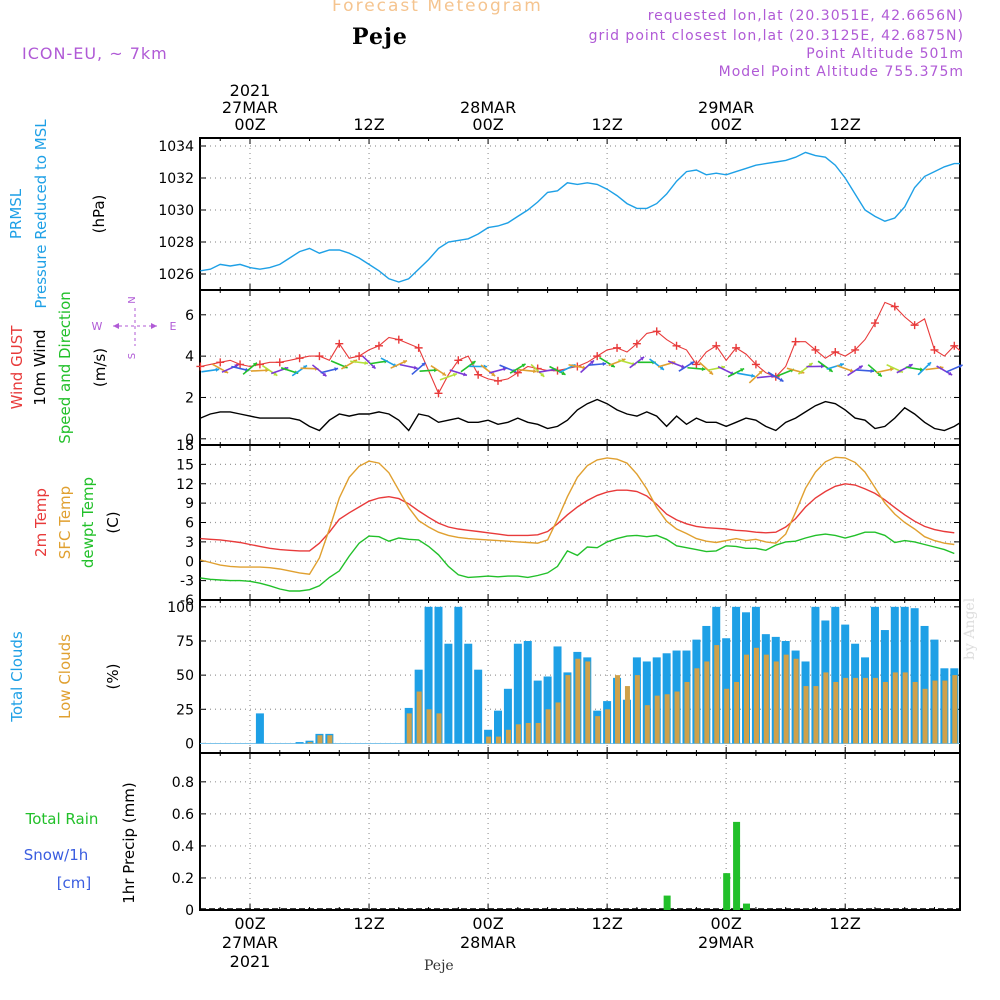  Describe the element at coordinates (183, 783) in the screenshot. I see `y-tick-label: 0.8` at that location.